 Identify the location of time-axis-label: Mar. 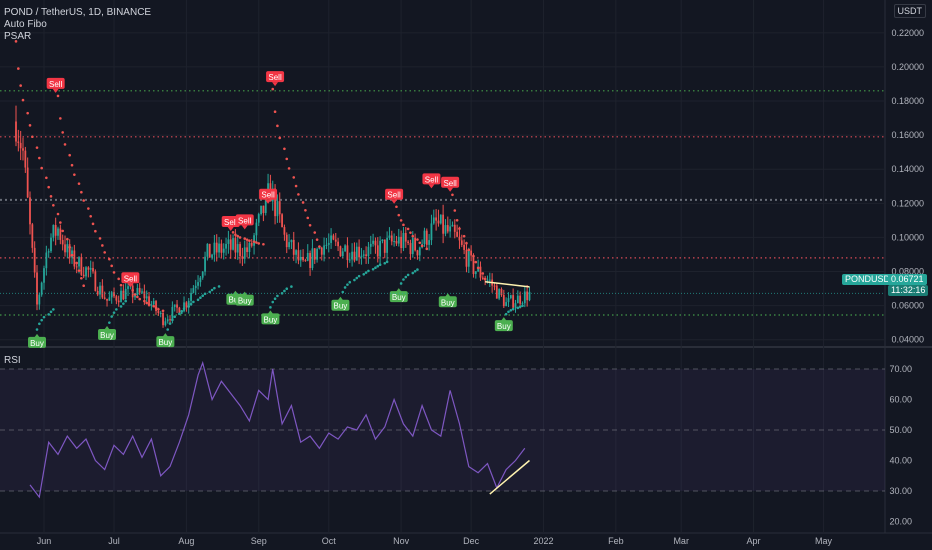
(681, 541).